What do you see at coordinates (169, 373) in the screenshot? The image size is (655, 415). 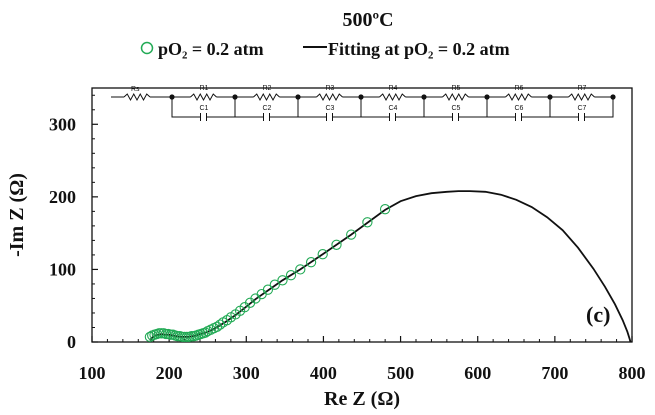 I see `x-tick-label: 200` at bounding box center [169, 373].